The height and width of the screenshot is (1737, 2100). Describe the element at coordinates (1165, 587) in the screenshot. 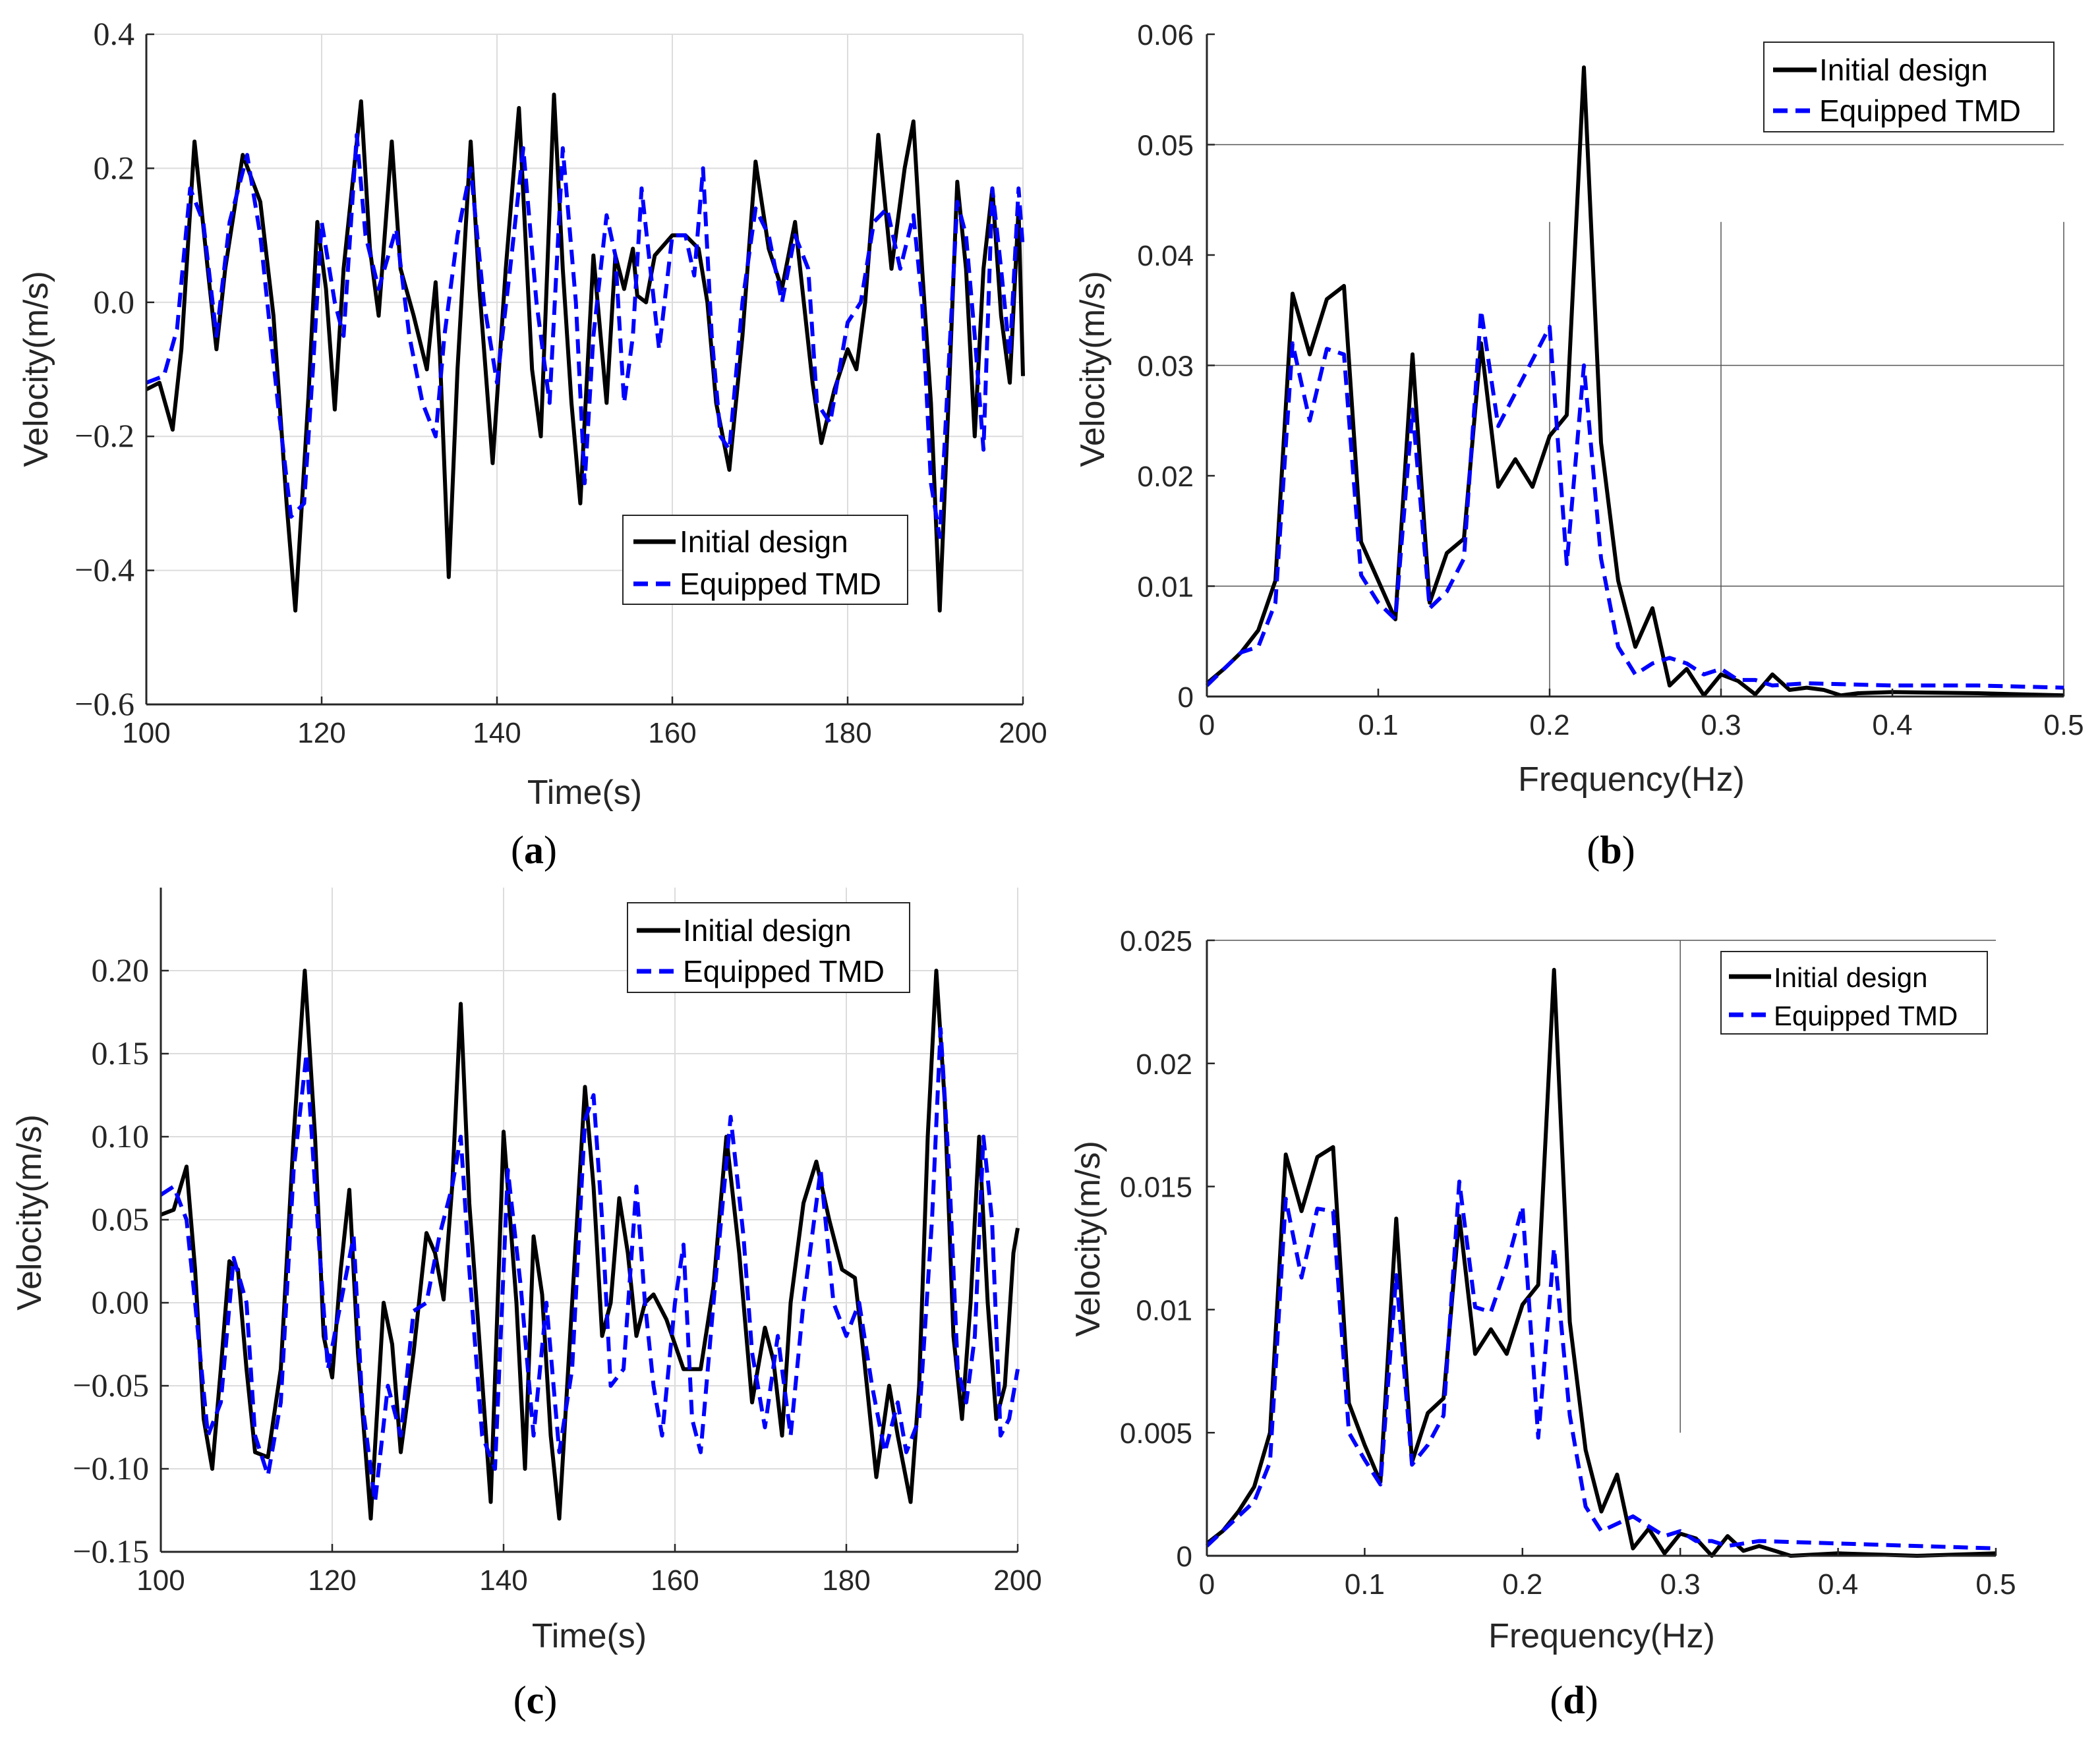

I see `y-tick-label-b-1: 0.01` at that location.